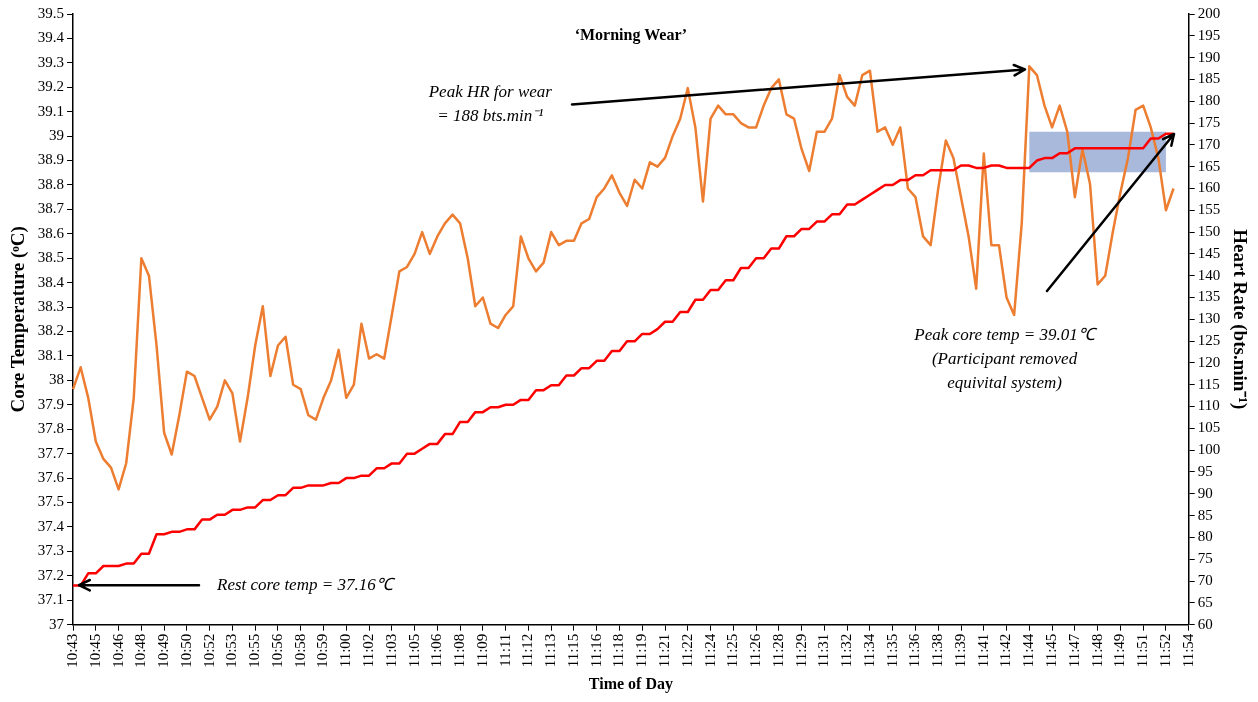 The height and width of the screenshot is (702, 1258). Describe the element at coordinates (1209, 296) in the screenshot. I see `y2-tick-label: 135` at that location.